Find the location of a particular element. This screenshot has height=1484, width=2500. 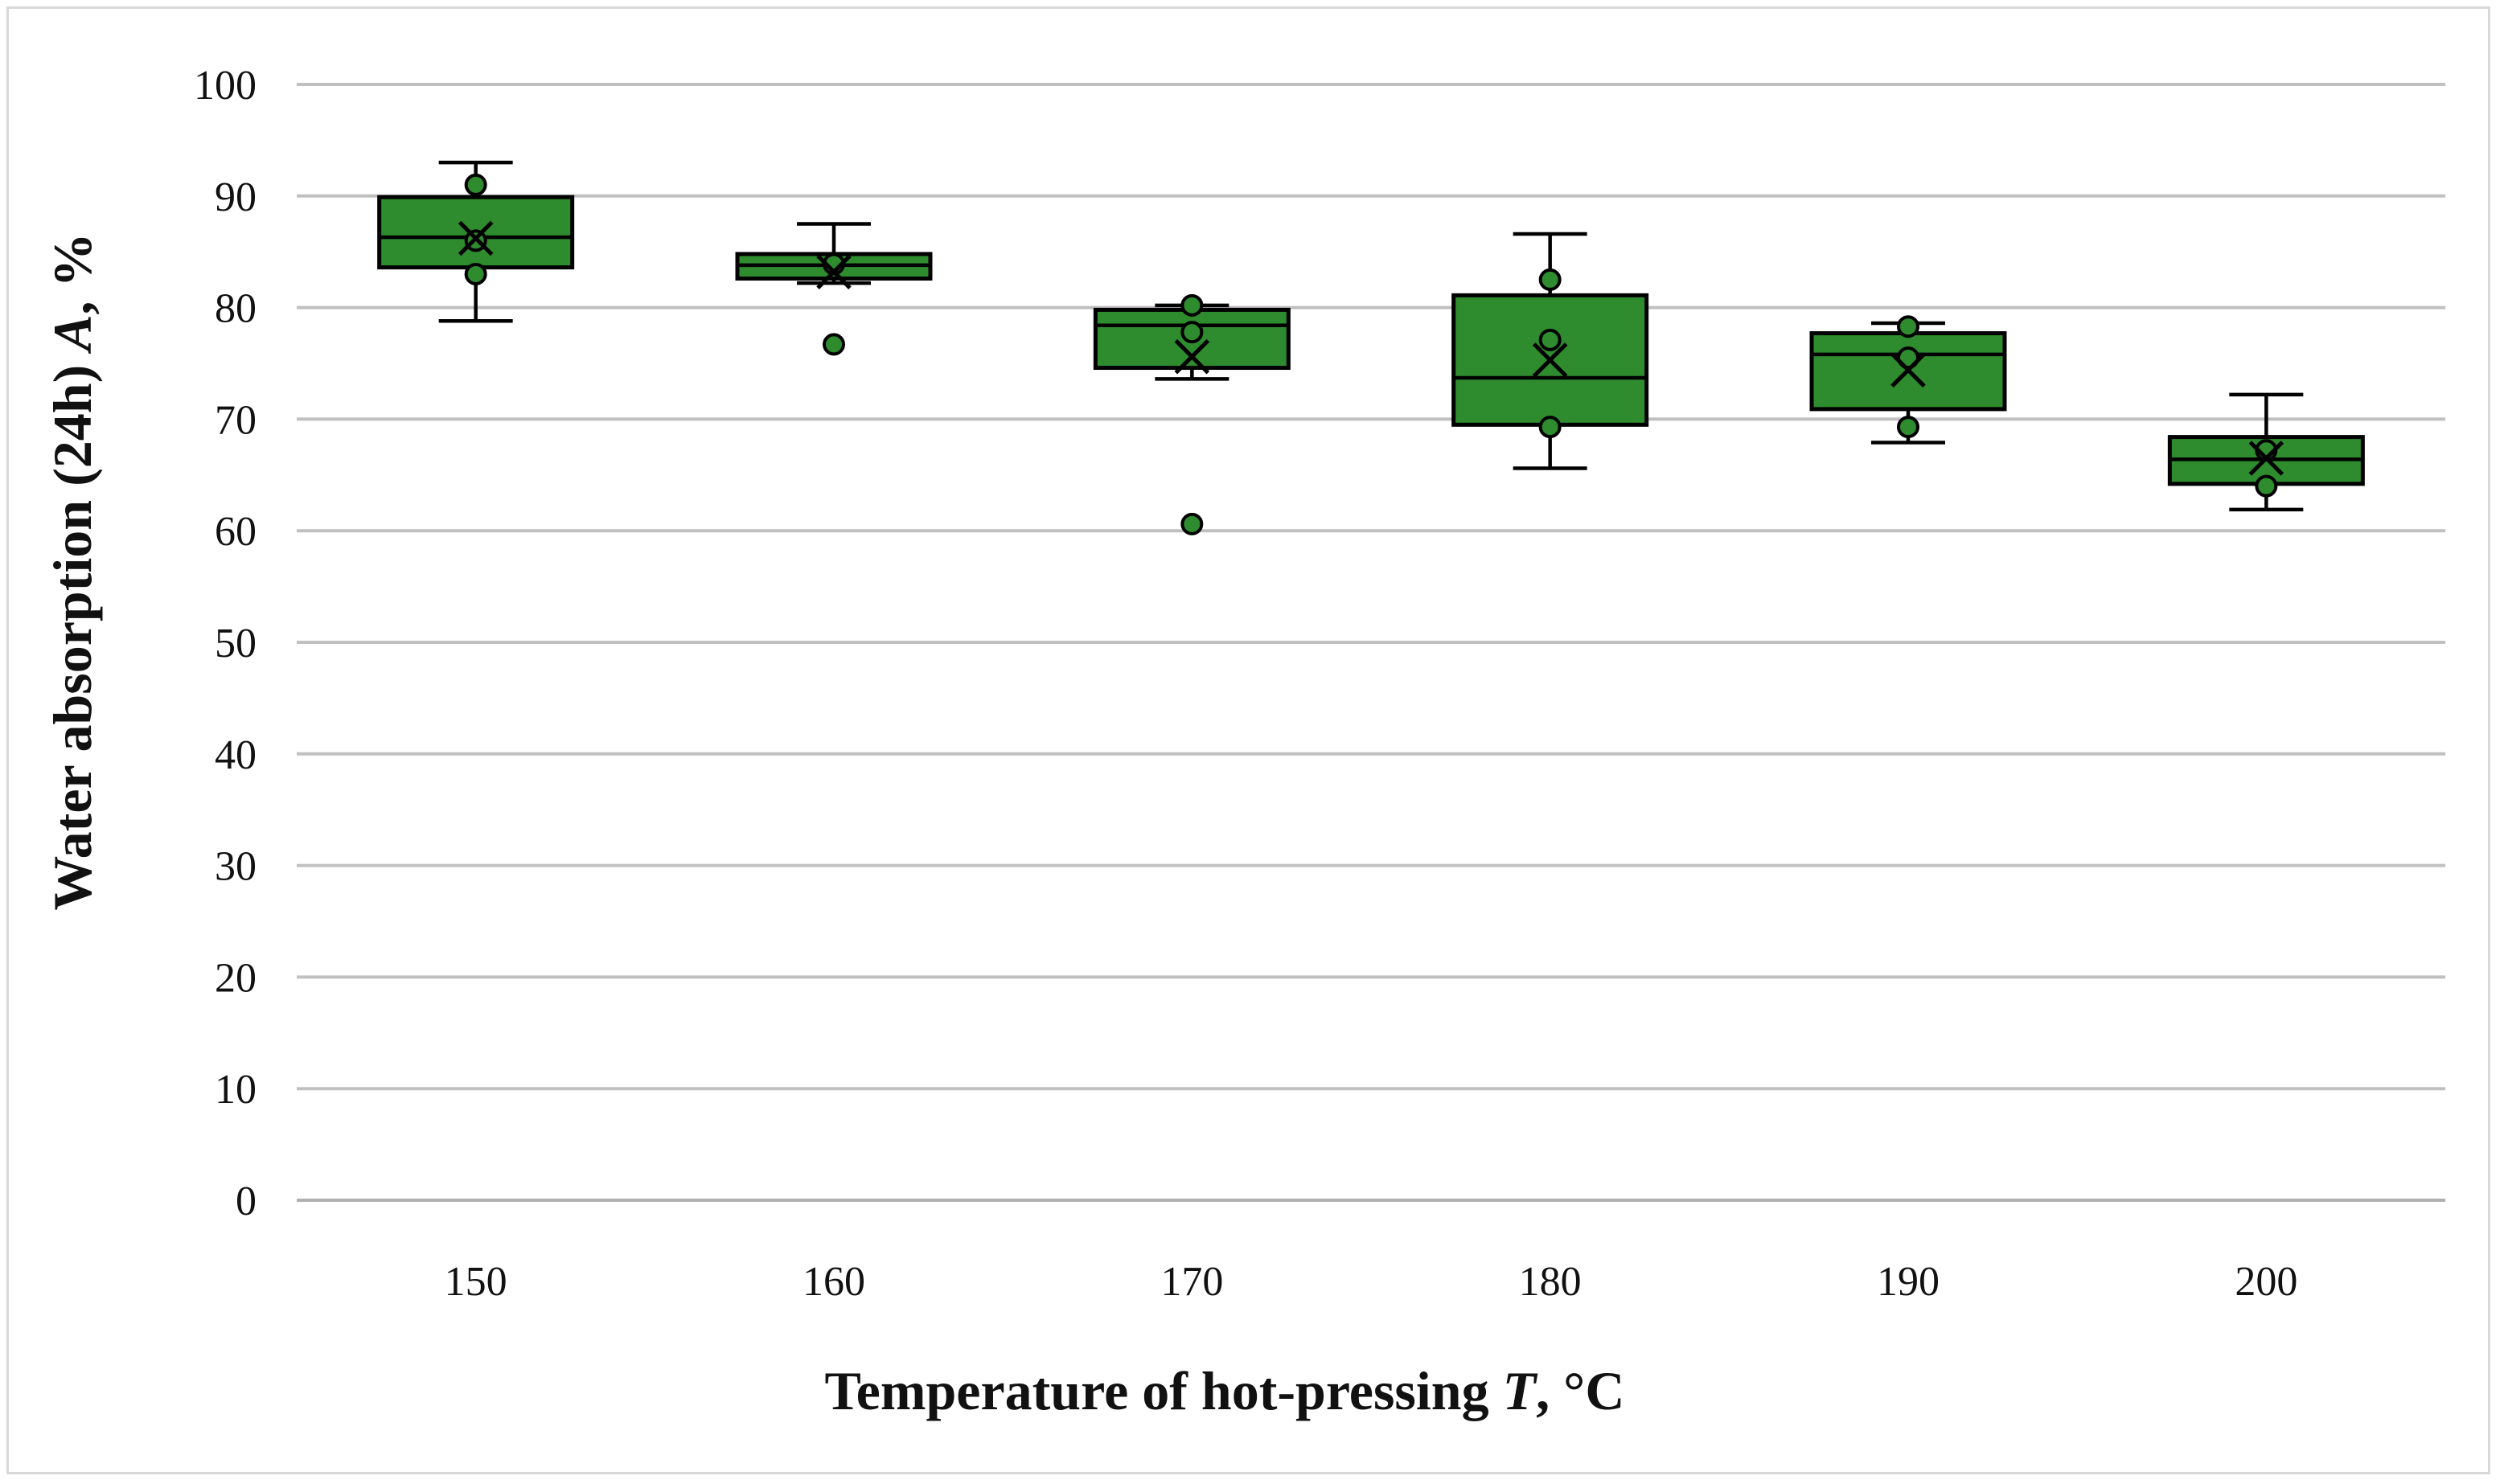

y-tick-label-70: 70 is located at coordinates (236, 420).